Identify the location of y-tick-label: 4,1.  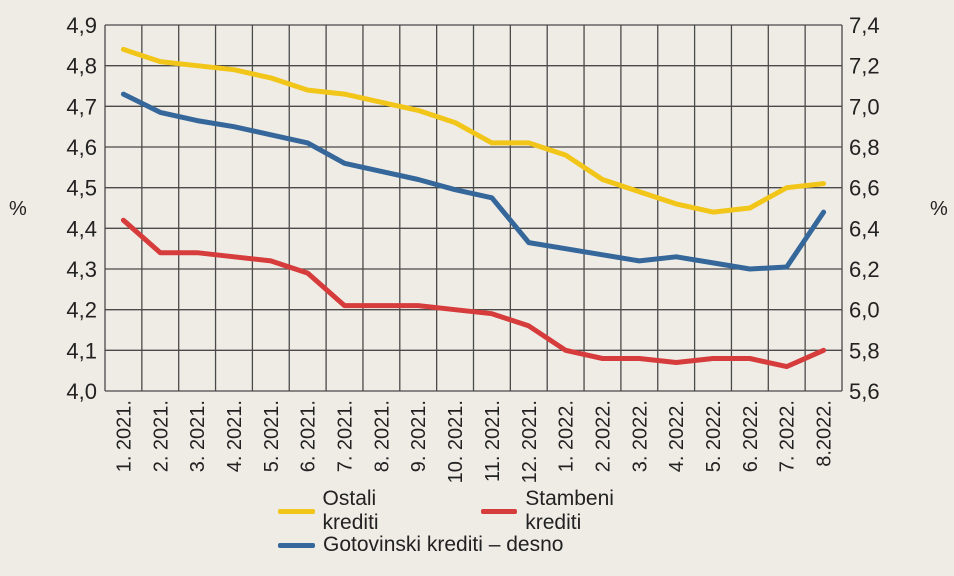
(81, 350).